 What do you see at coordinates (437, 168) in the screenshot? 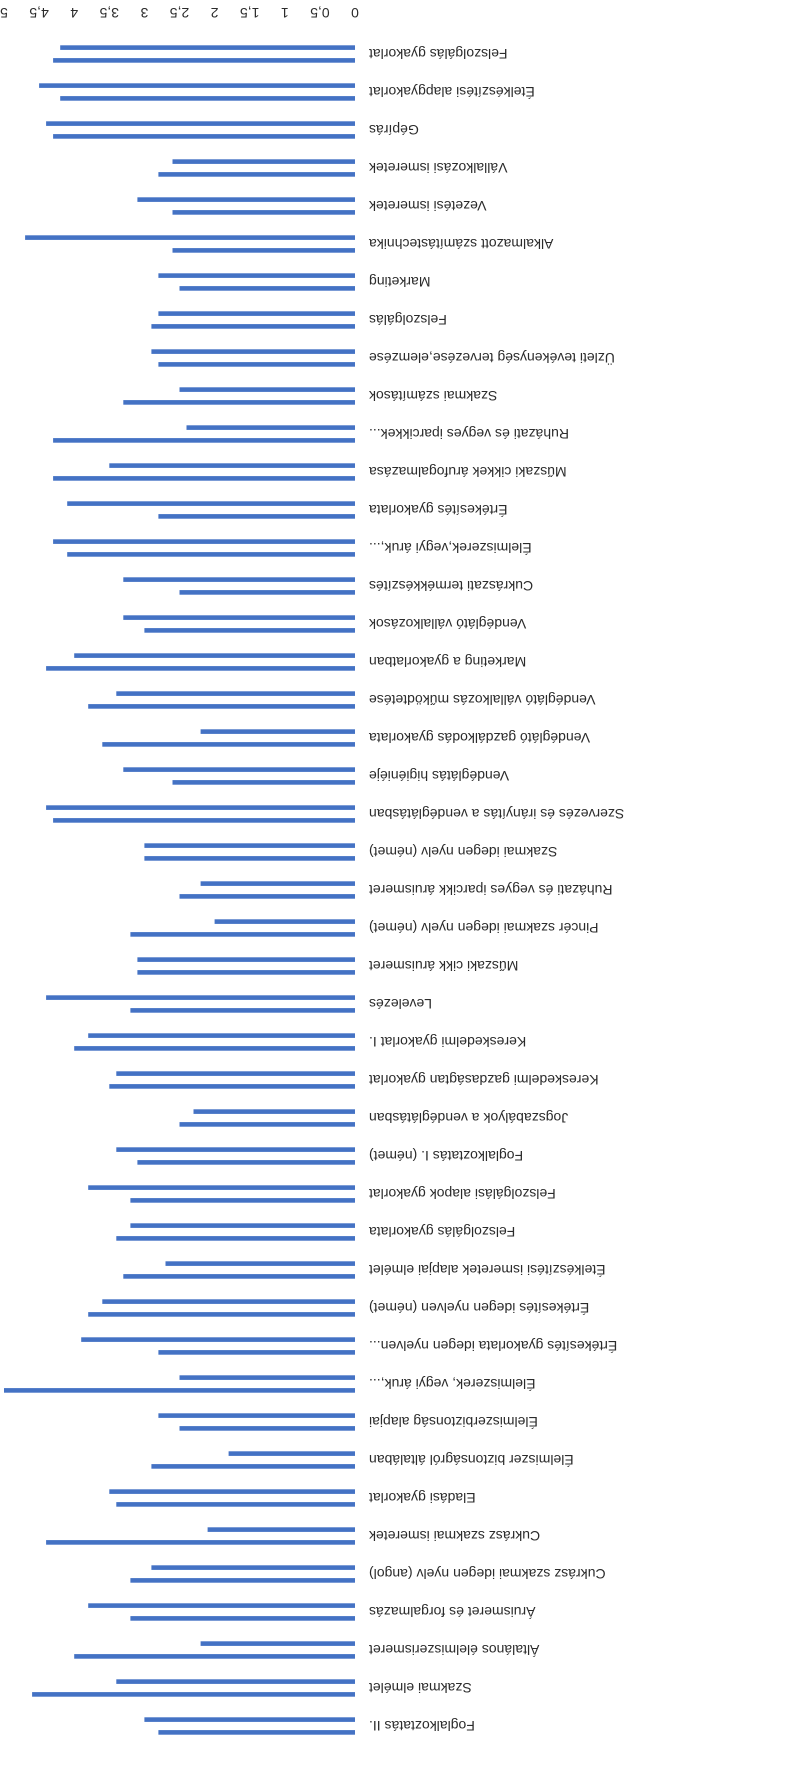
I see `category-label: Vállalkozási ismeretek` at bounding box center [437, 168].